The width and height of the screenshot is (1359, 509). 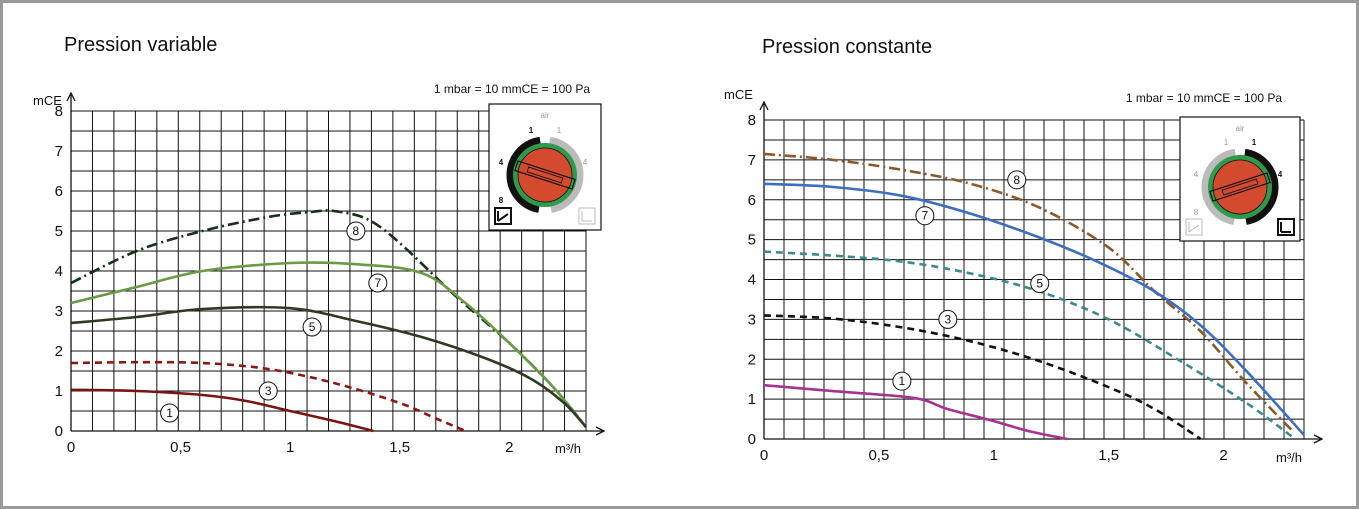 What do you see at coordinates (847, 47) in the screenshot?
I see `chart-title-constant: Pression constante` at bounding box center [847, 47].